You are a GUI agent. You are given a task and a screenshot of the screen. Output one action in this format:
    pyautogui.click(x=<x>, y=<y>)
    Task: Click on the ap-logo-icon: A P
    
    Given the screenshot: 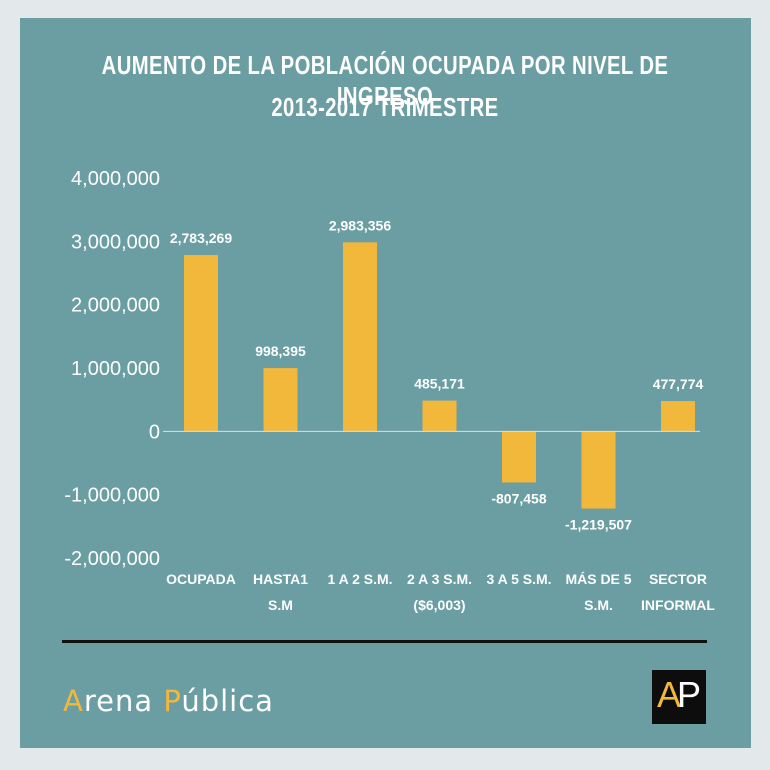 What is the action you would take?
    pyautogui.click(x=679, y=697)
    